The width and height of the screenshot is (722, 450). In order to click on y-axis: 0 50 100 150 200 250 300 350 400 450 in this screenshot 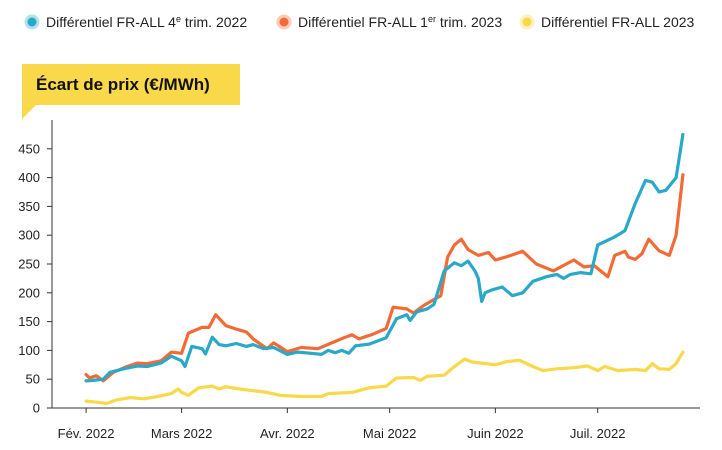, I will do `click(35, 268)`.